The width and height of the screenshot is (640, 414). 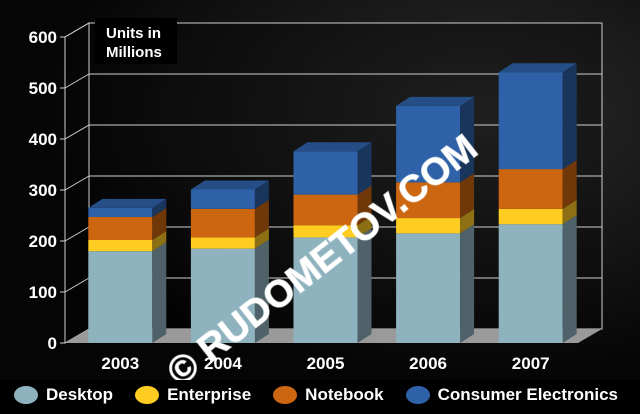 I want to click on y-tick-label: 0, so click(x=52, y=343).